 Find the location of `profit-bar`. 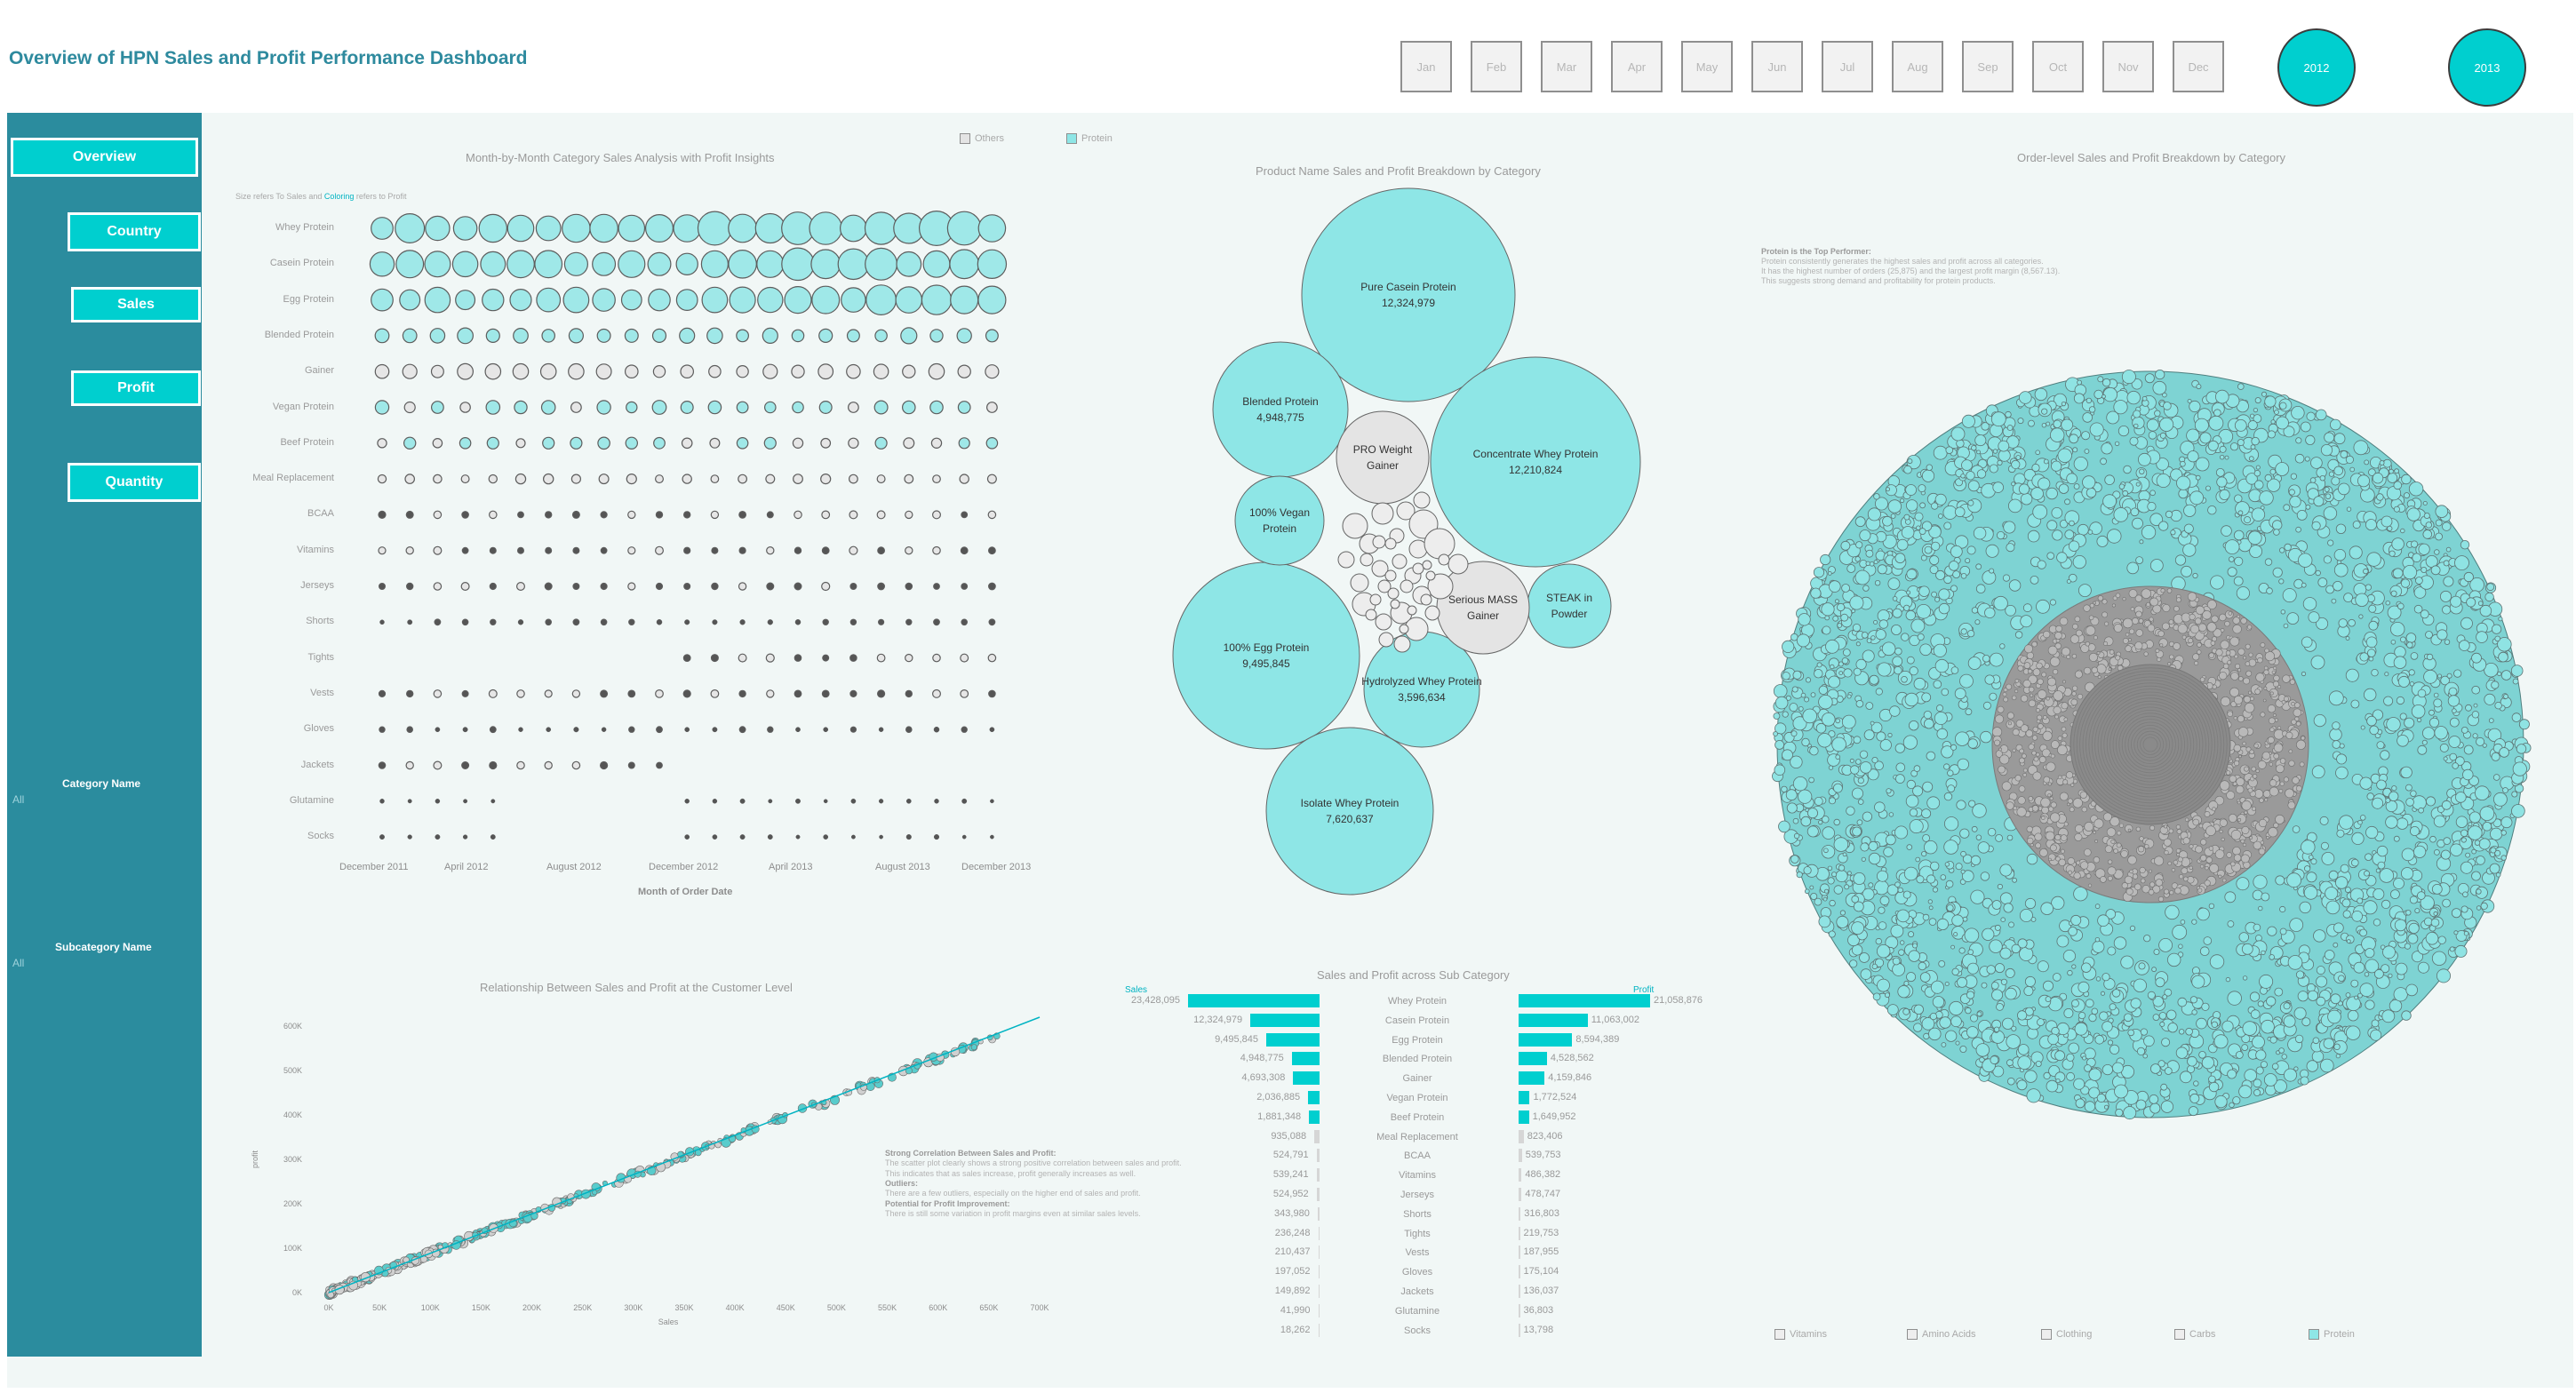

profit-bar is located at coordinates (1546, 1039).